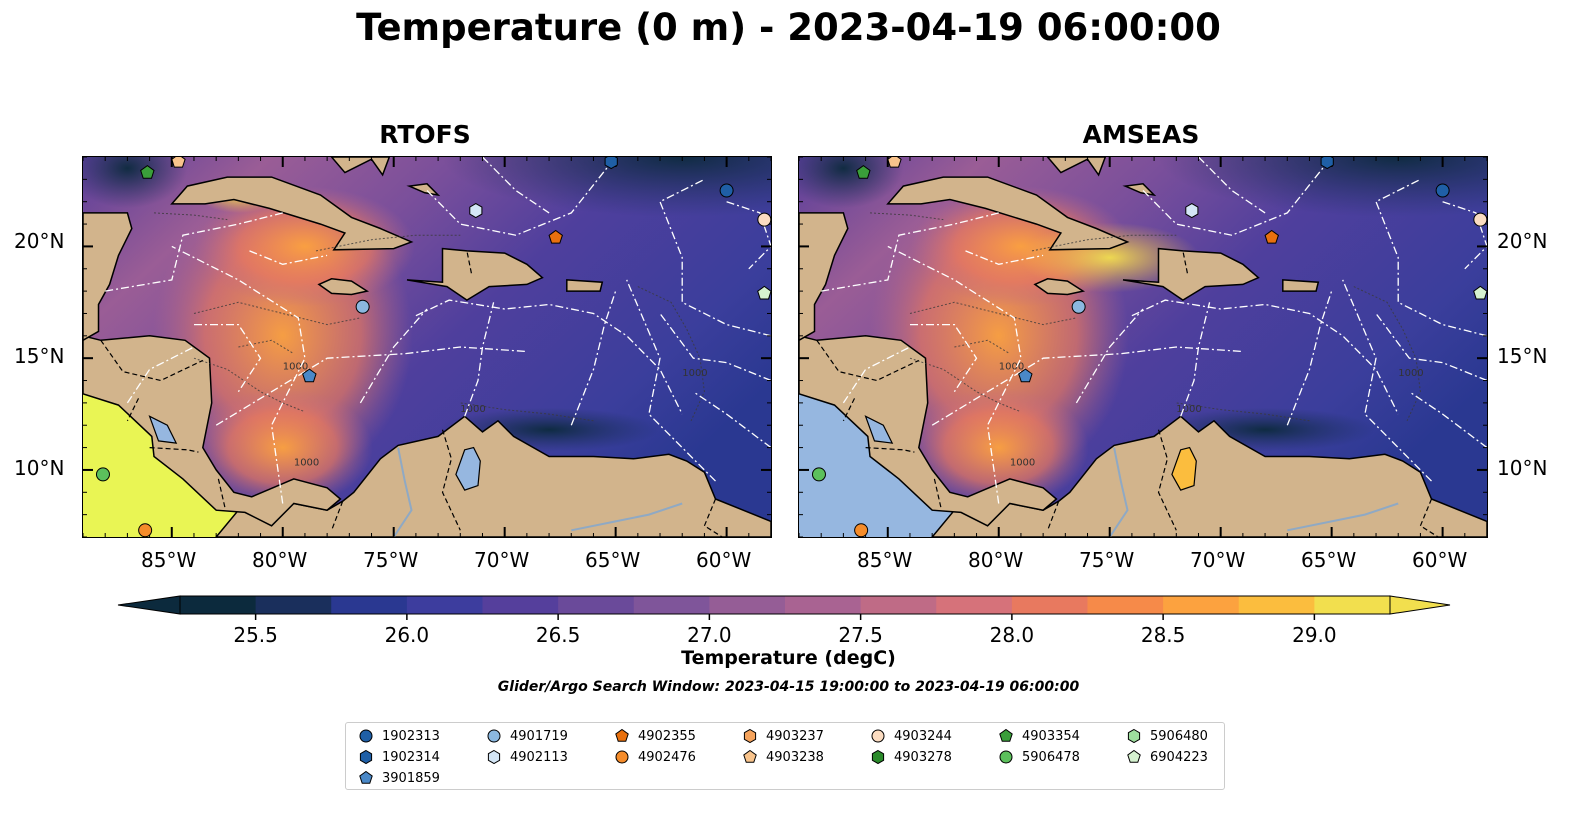 This screenshot has width=1577, height=827. I want to click on legend-marker-hexagon, so click(878, 757).